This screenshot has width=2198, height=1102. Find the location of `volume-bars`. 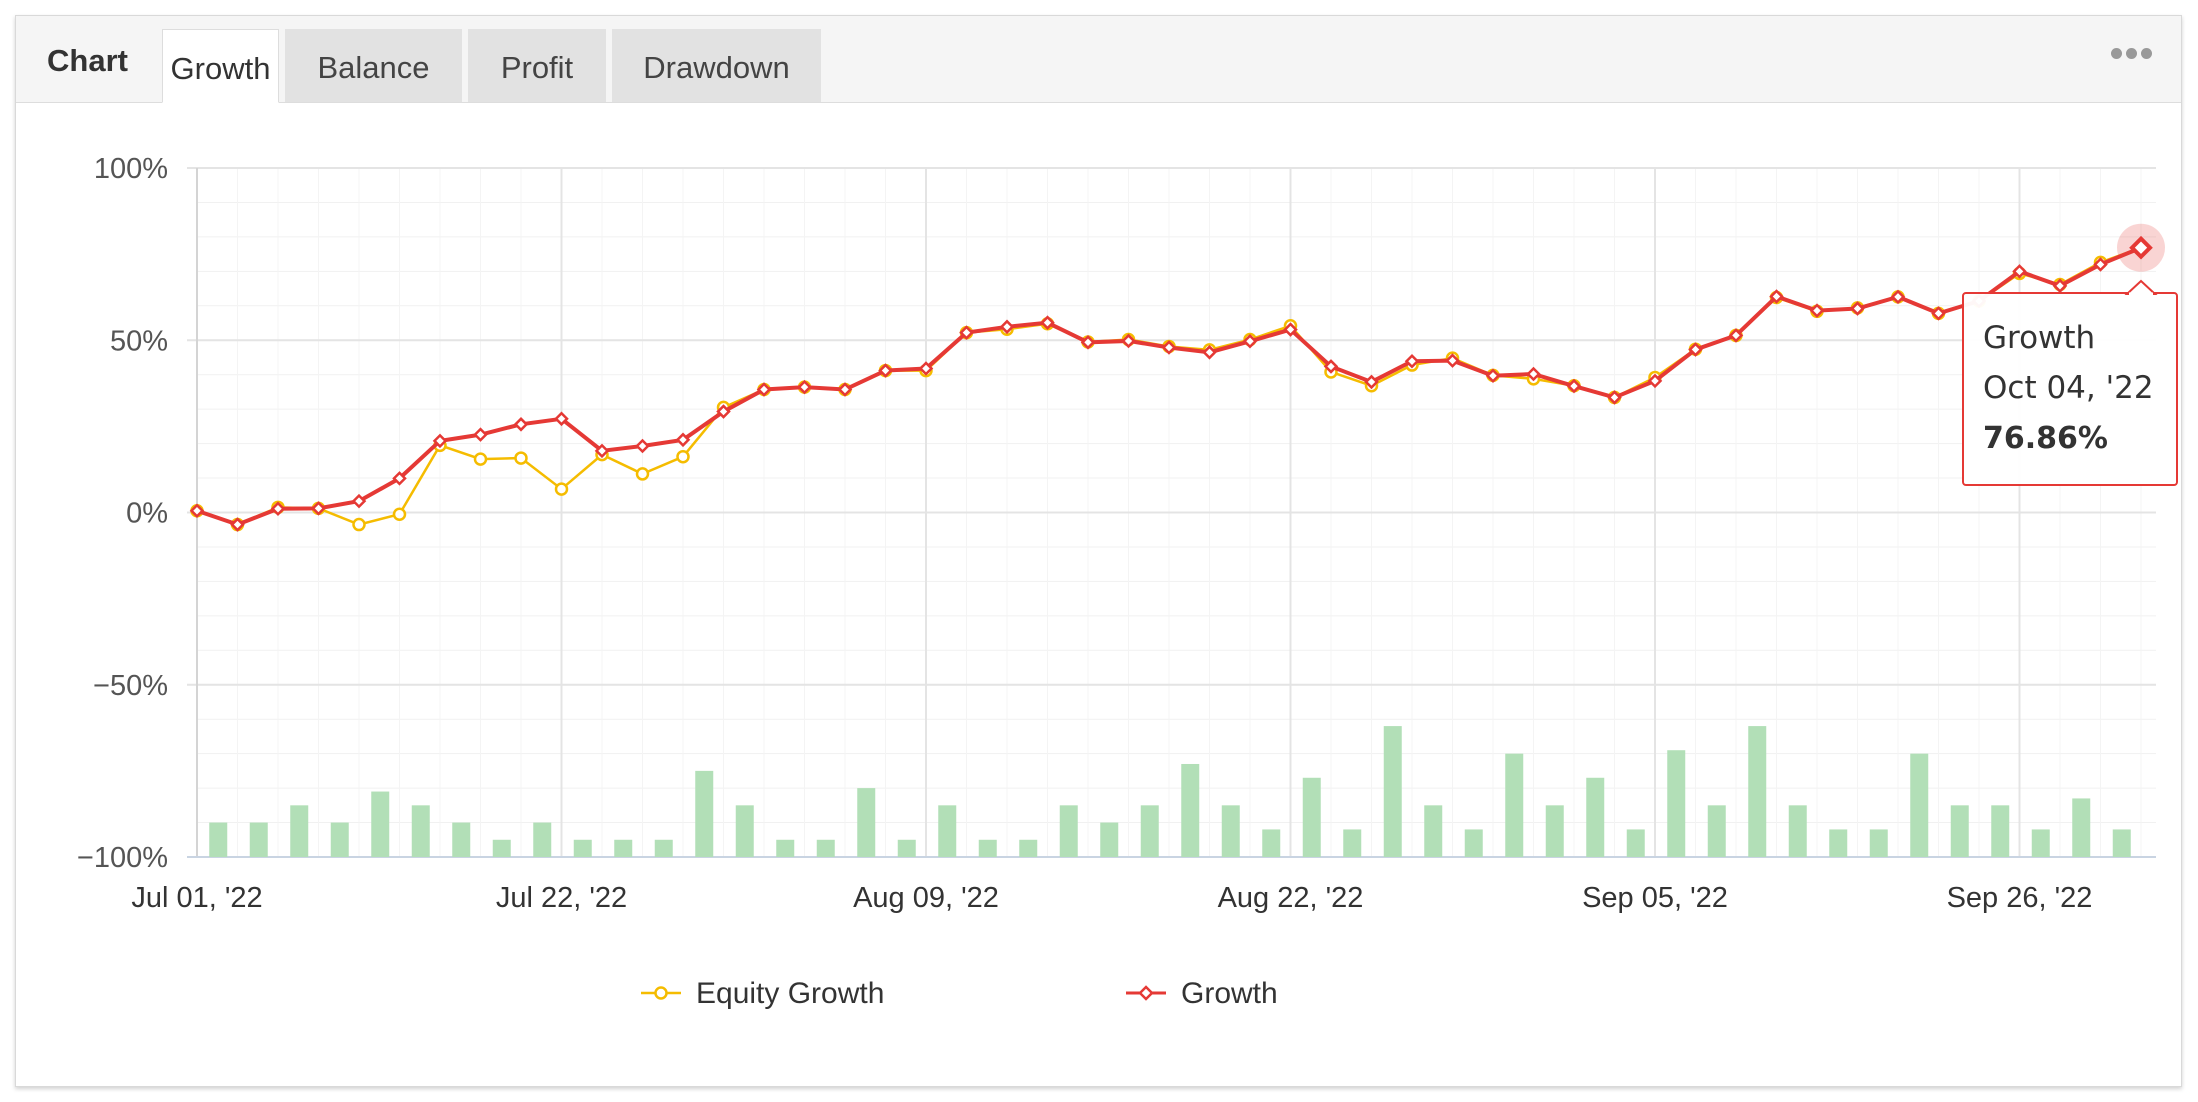

volume-bars is located at coordinates (1170, 791).